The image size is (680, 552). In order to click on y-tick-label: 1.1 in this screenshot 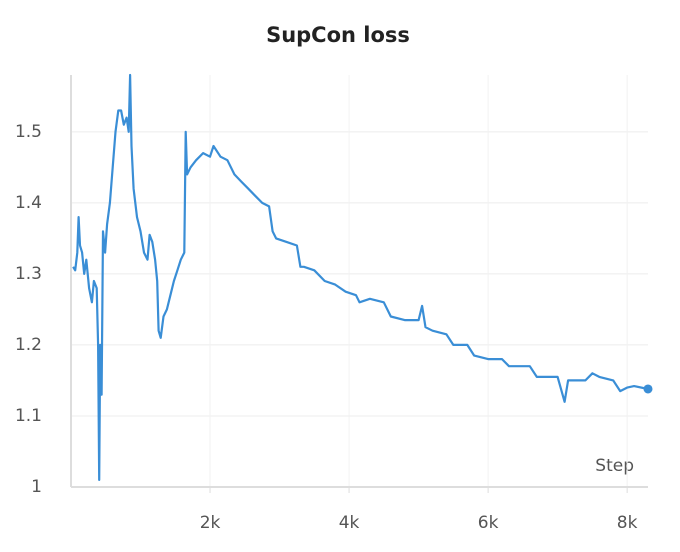, I will do `click(28, 416)`.